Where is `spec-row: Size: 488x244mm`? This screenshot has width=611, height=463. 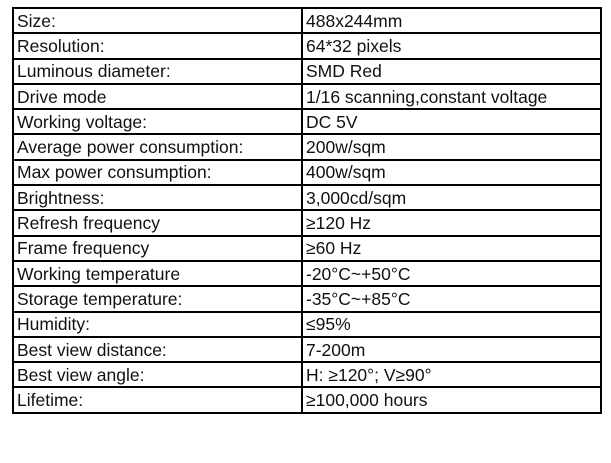 spec-row: Size: 488x244mm is located at coordinates (307, 20).